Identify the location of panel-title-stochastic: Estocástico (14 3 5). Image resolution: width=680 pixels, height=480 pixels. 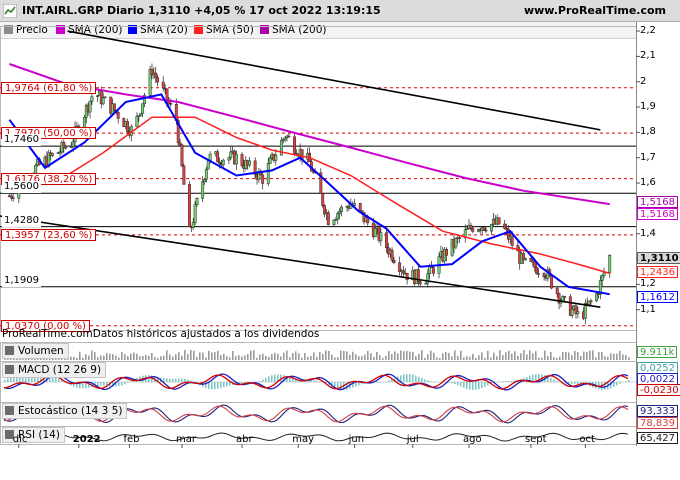
(65, 411).